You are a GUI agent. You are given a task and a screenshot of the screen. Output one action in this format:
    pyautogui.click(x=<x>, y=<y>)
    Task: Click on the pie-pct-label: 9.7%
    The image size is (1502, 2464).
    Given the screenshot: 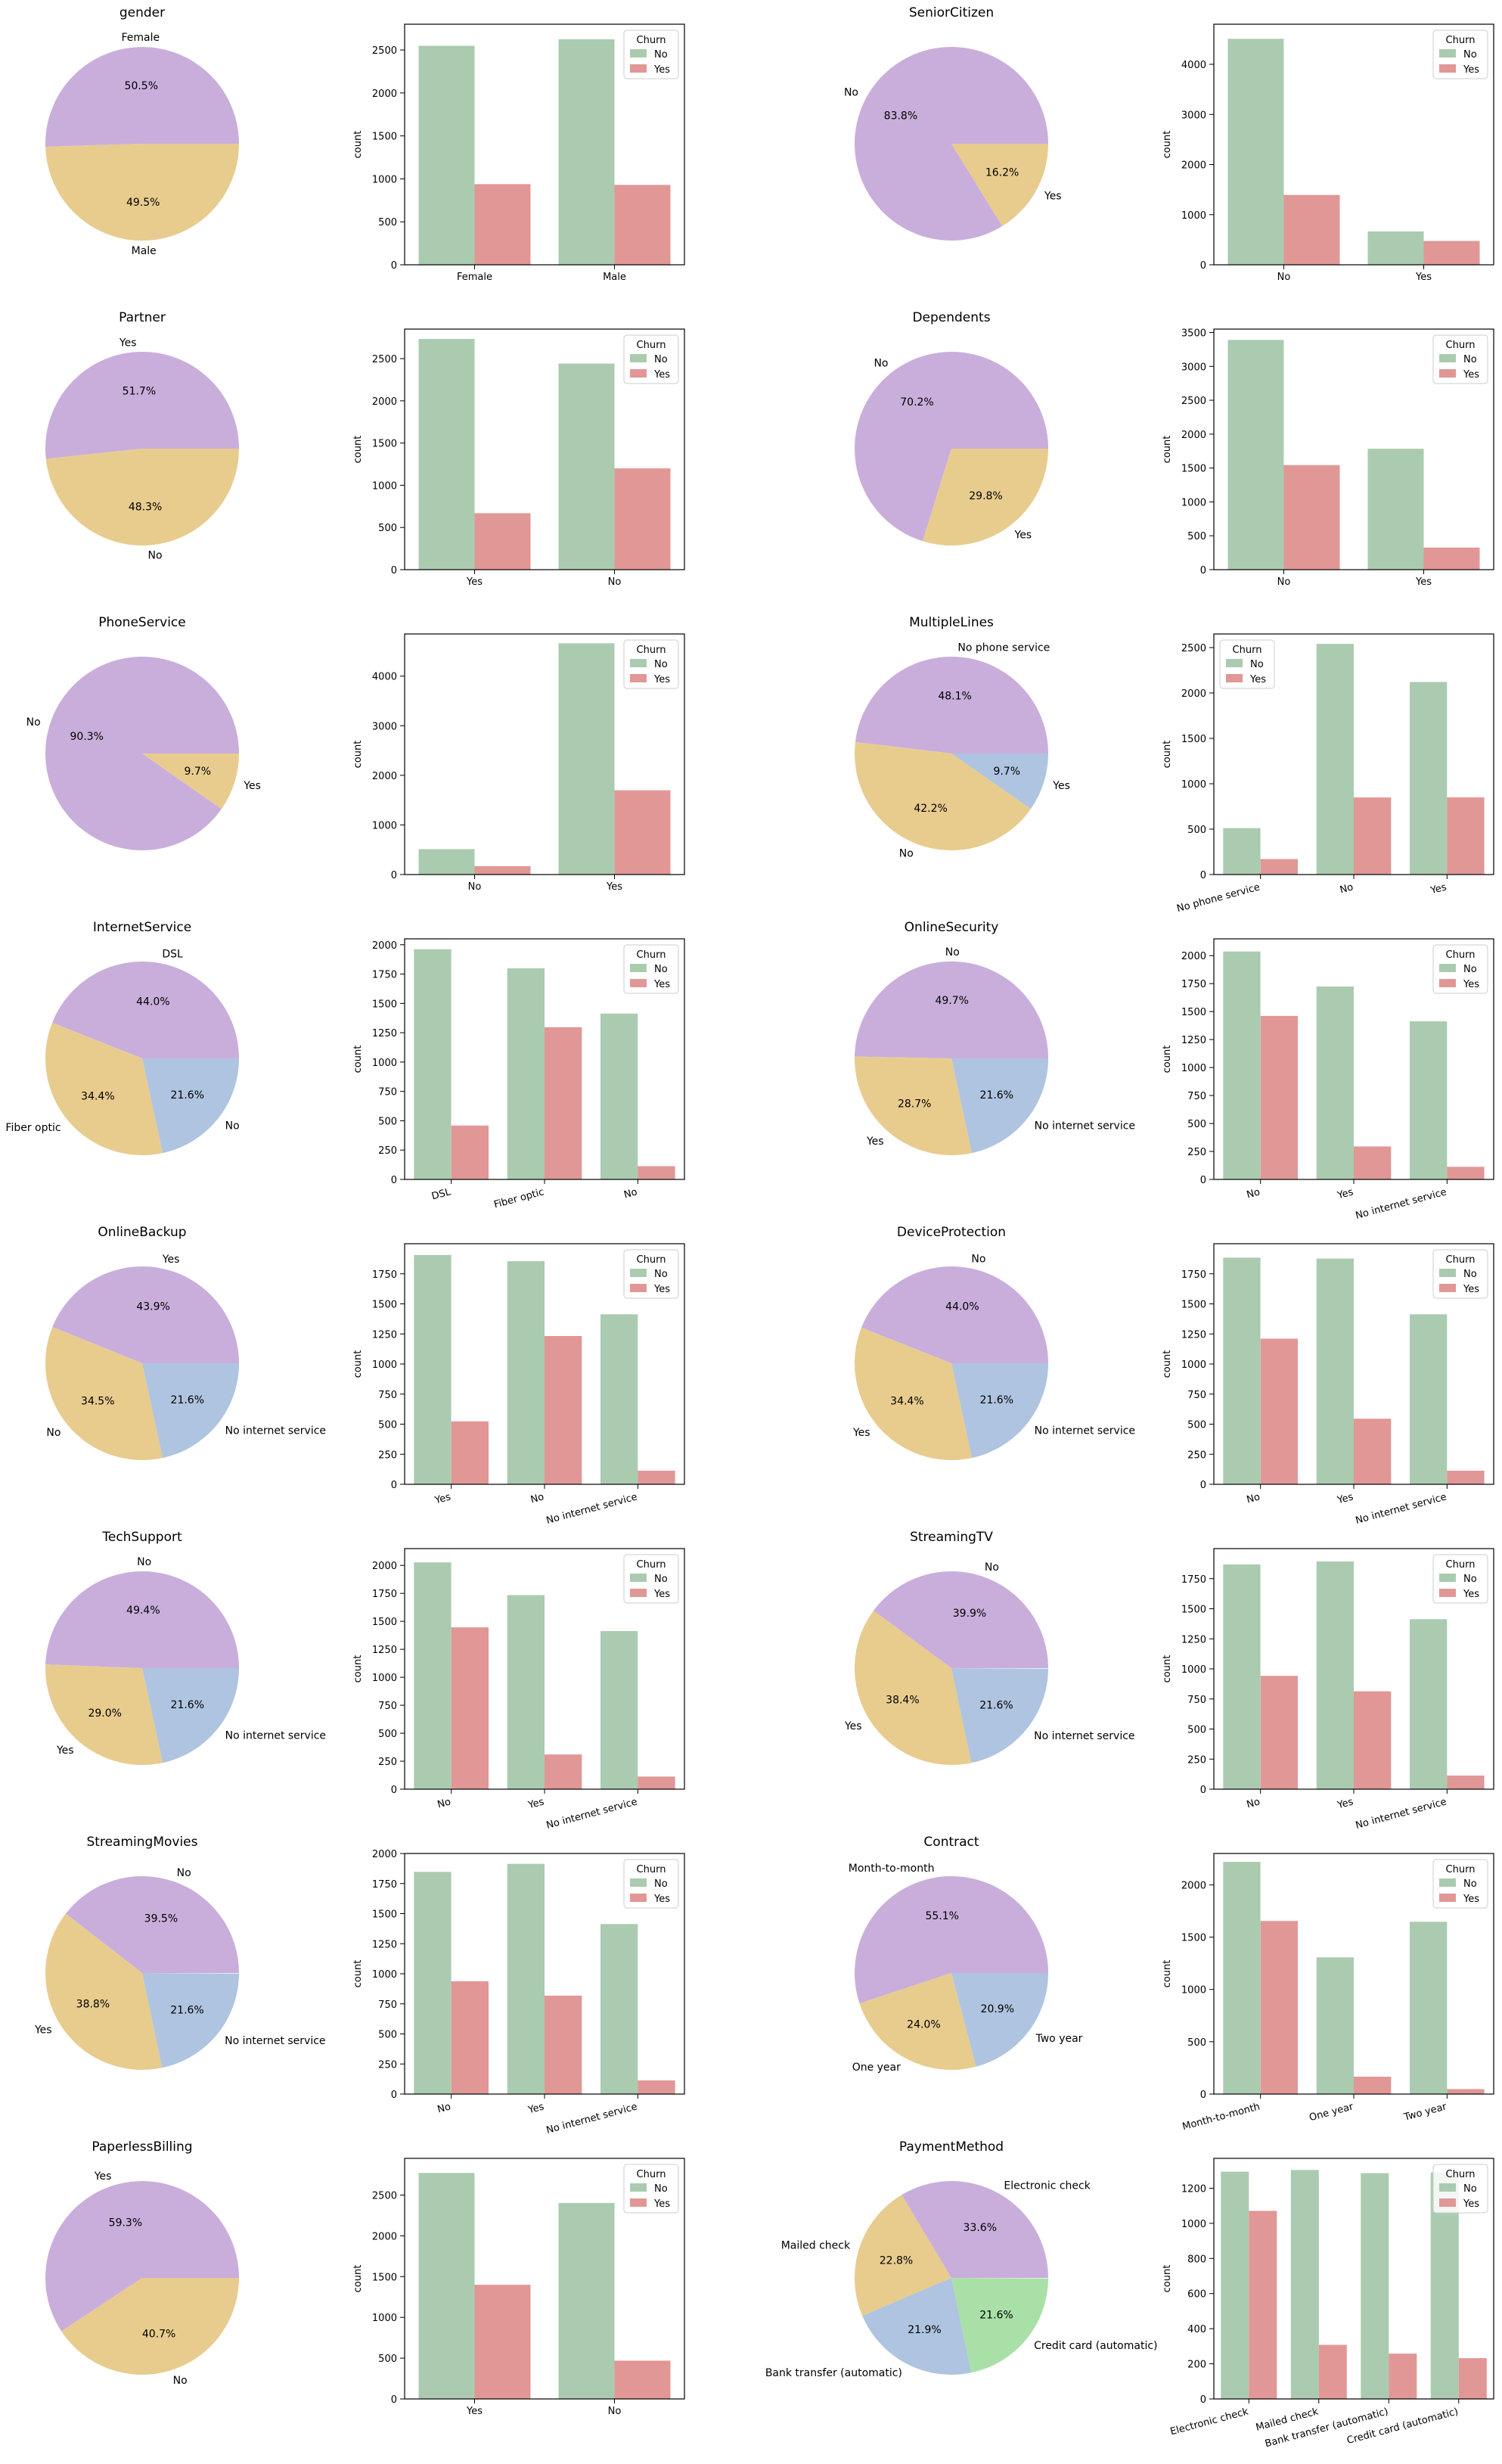 What is the action you would take?
    pyautogui.click(x=1007, y=772)
    